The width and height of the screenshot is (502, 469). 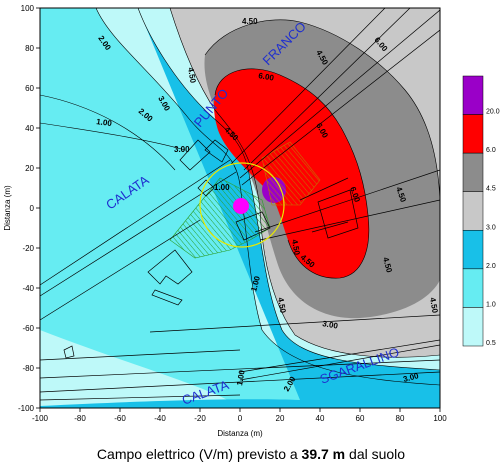 What do you see at coordinates (28, 368) in the screenshot?
I see `y-tick-label: -80` at bounding box center [28, 368].